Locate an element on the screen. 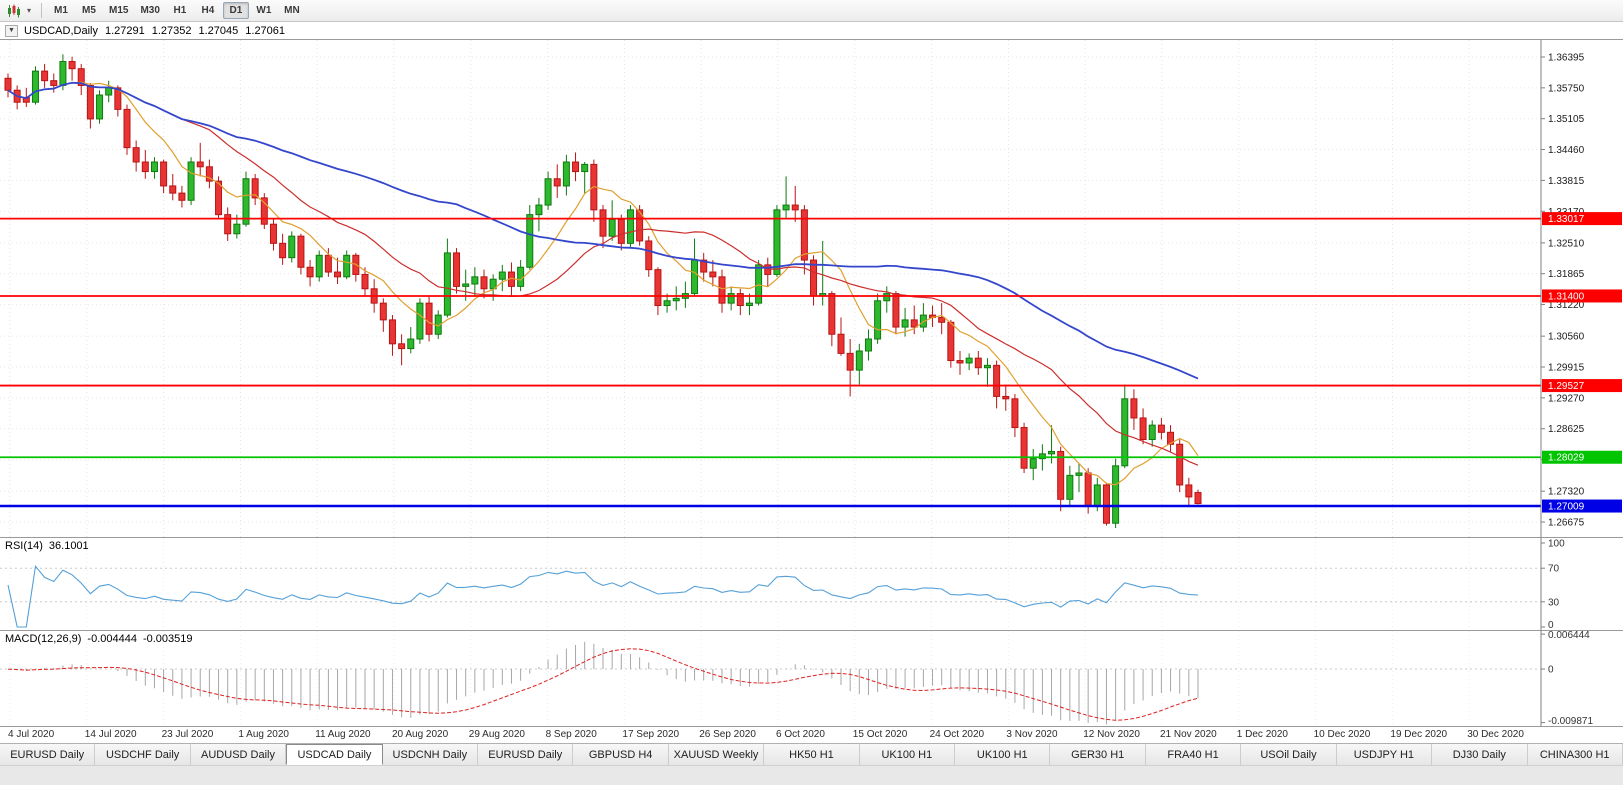 Image resolution: width=1623 pixels, height=785 pixels. svg-text: 1.27320 is located at coordinates (1566, 492).